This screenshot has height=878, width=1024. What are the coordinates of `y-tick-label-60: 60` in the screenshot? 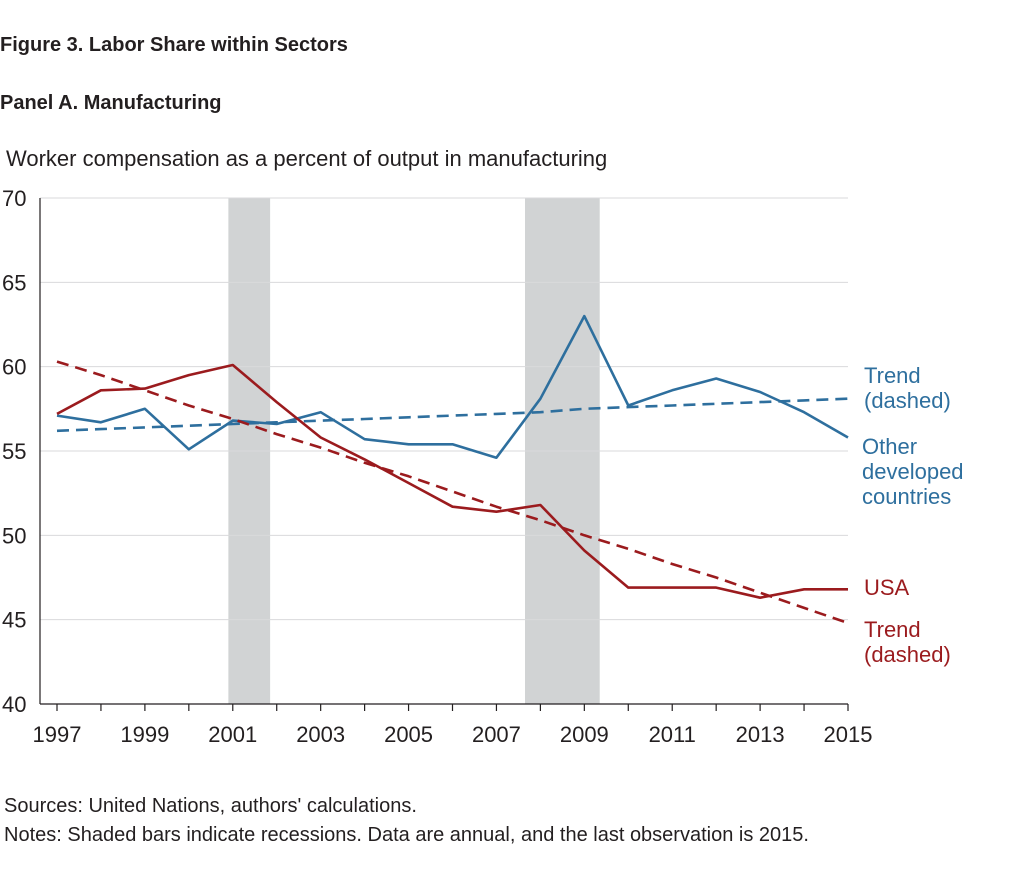 It's located at (14, 367).